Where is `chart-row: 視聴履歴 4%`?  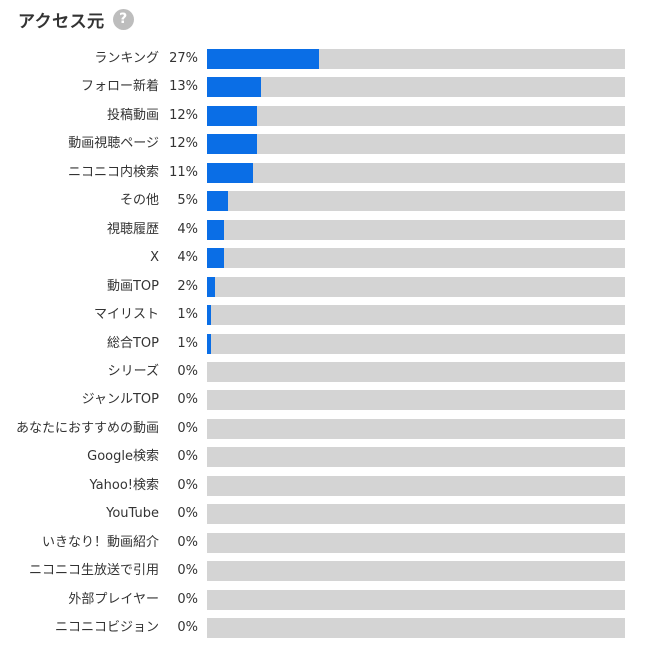
chart-row: 視聴履歴 4% is located at coordinates (328, 229).